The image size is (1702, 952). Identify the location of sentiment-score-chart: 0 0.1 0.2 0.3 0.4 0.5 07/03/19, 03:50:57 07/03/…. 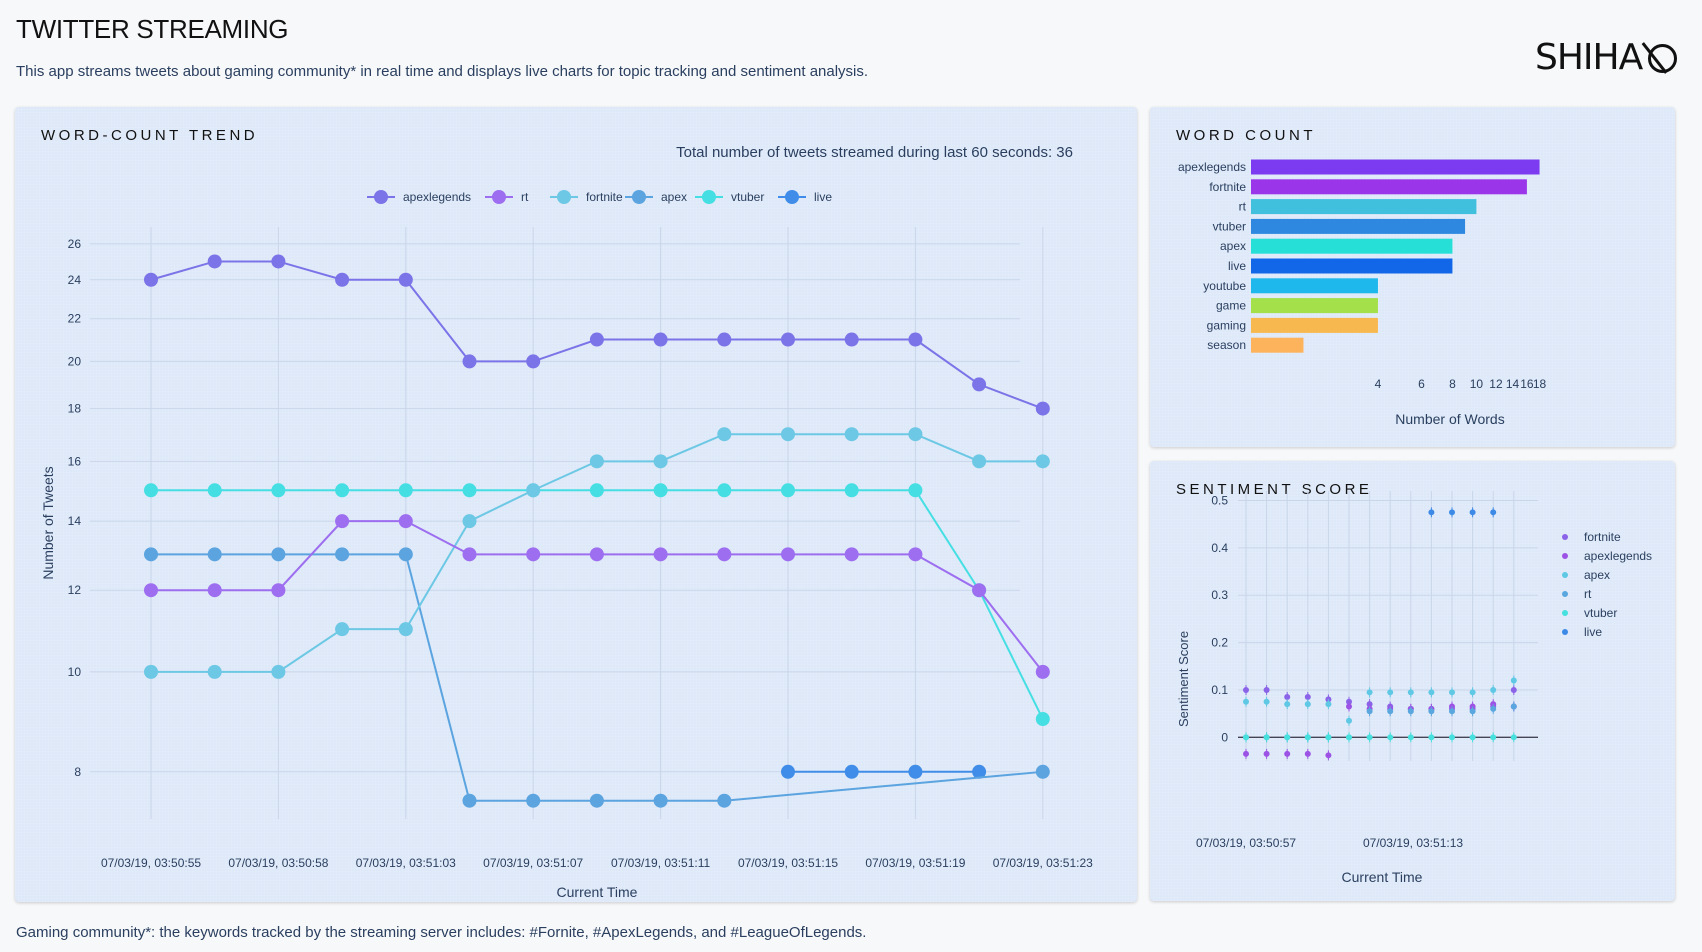
(1412, 681).